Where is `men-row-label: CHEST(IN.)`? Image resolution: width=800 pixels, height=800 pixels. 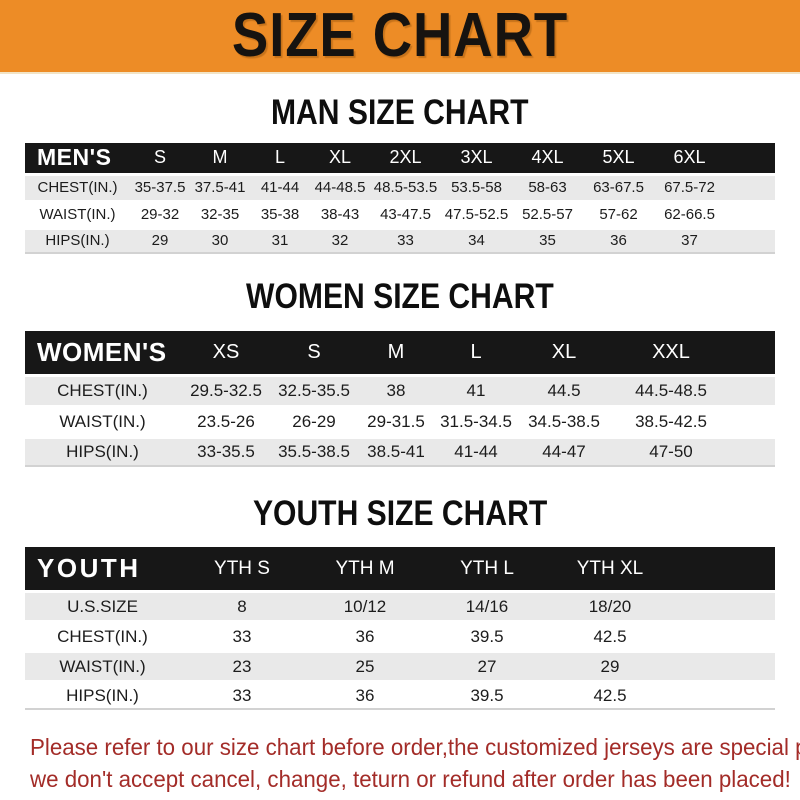 men-row-label: CHEST(IN.) is located at coordinates (77, 188).